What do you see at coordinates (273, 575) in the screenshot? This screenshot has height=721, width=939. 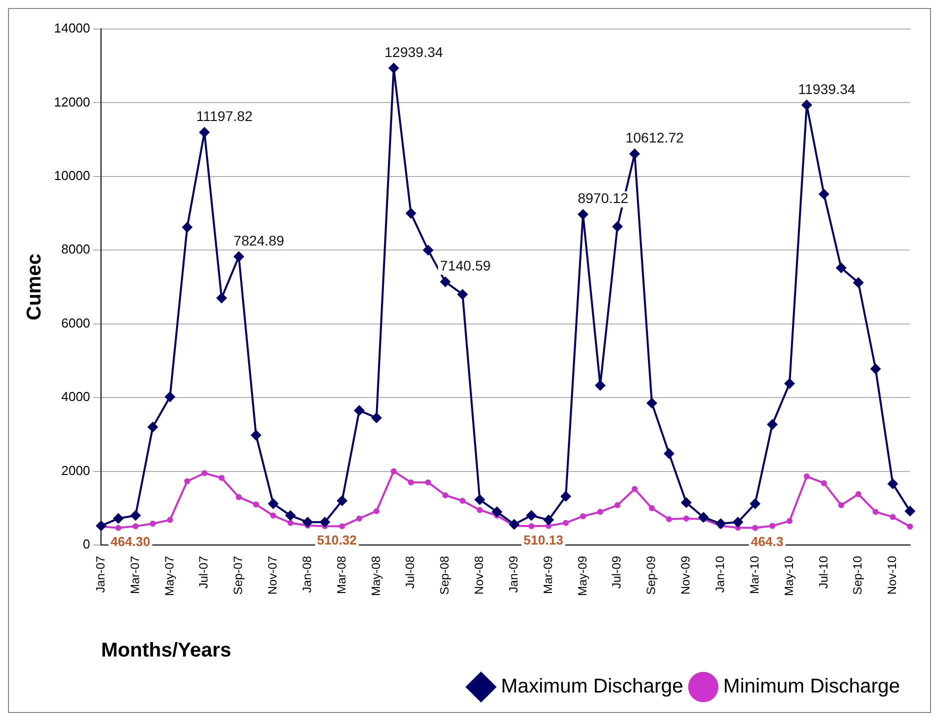 I see `x-tick-label: Nov-07` at bounding box center [273, 575].